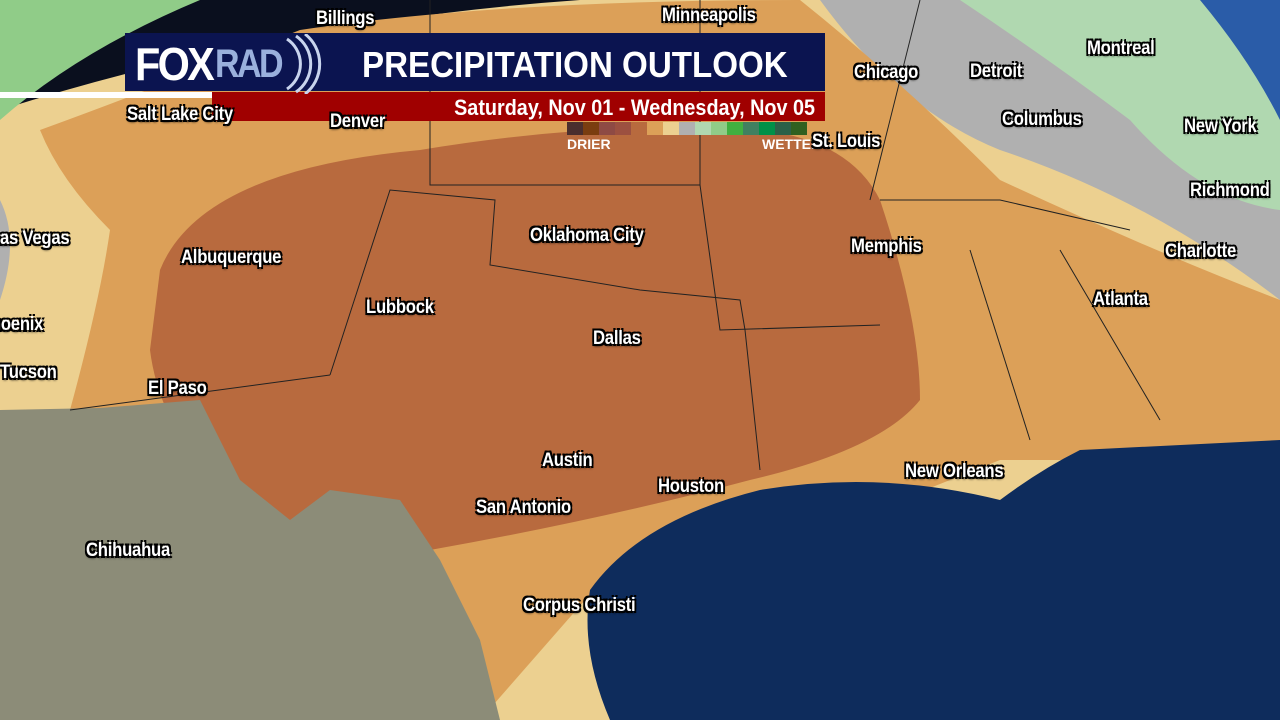  What do you see at coordinates (1042, 119) in the screenshot?
I see `city-label: Columbus` at bounding box center [1042, 119].